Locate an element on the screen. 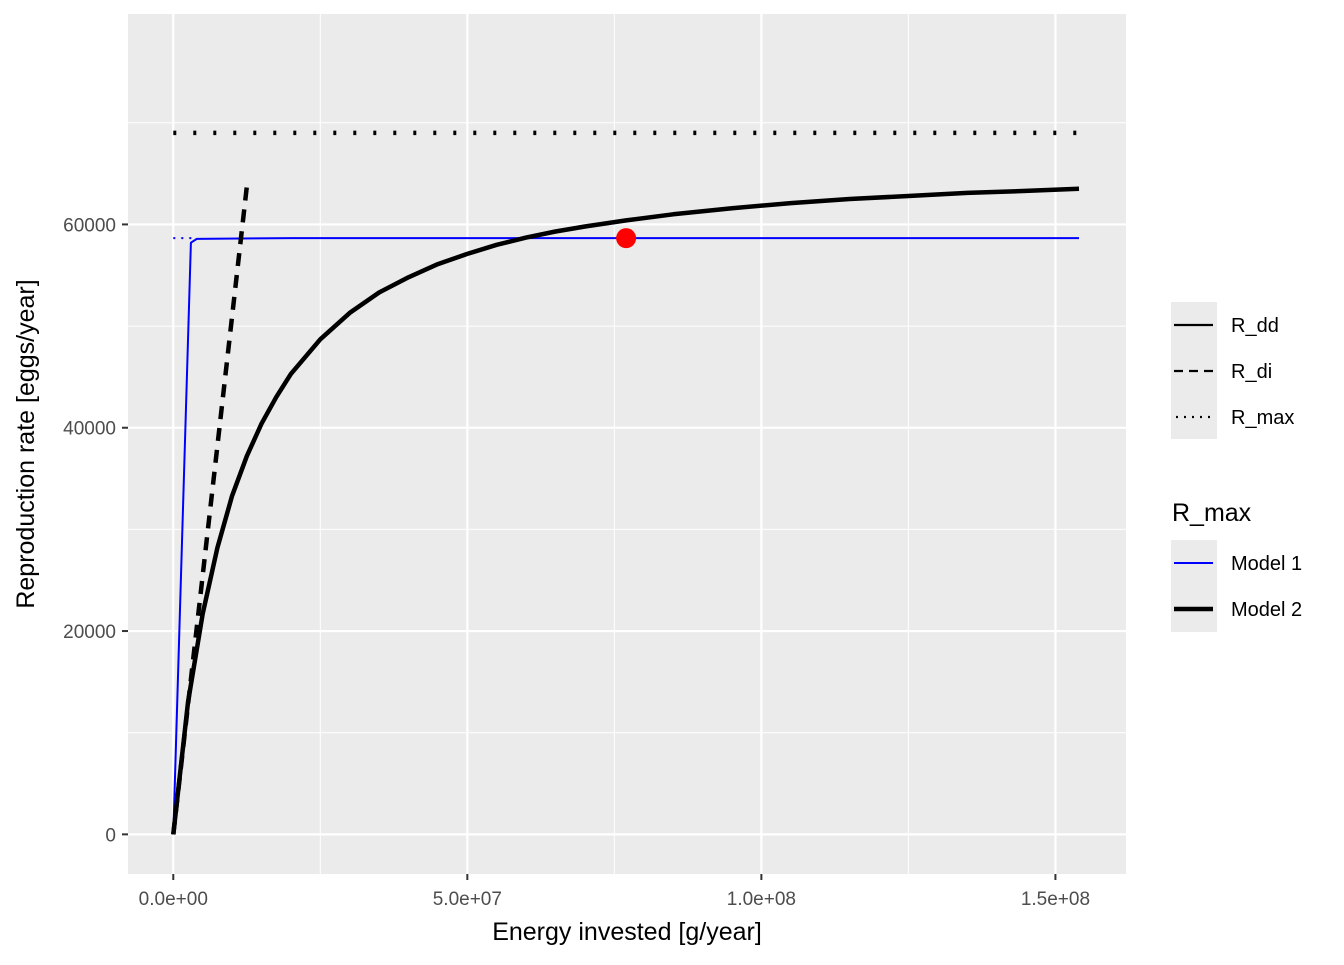  legend-linetype: R_dd R_di R_max is located at coordinates (1232, 370).